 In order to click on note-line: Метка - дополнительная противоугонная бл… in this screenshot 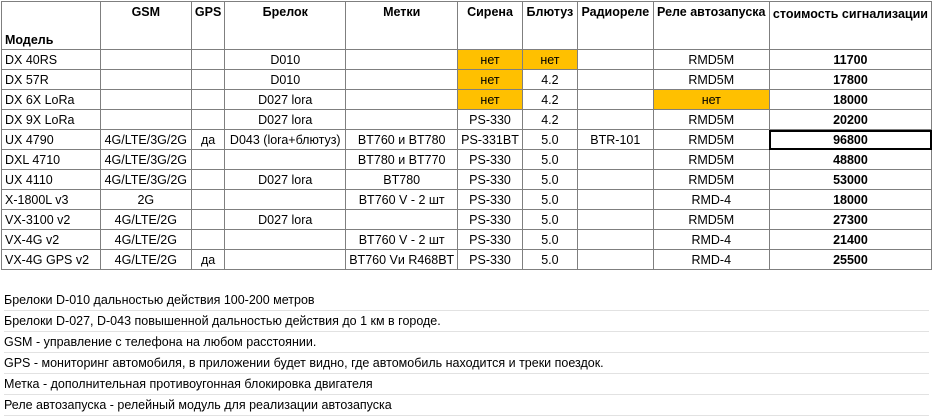, I will do `click(466, 384)`.